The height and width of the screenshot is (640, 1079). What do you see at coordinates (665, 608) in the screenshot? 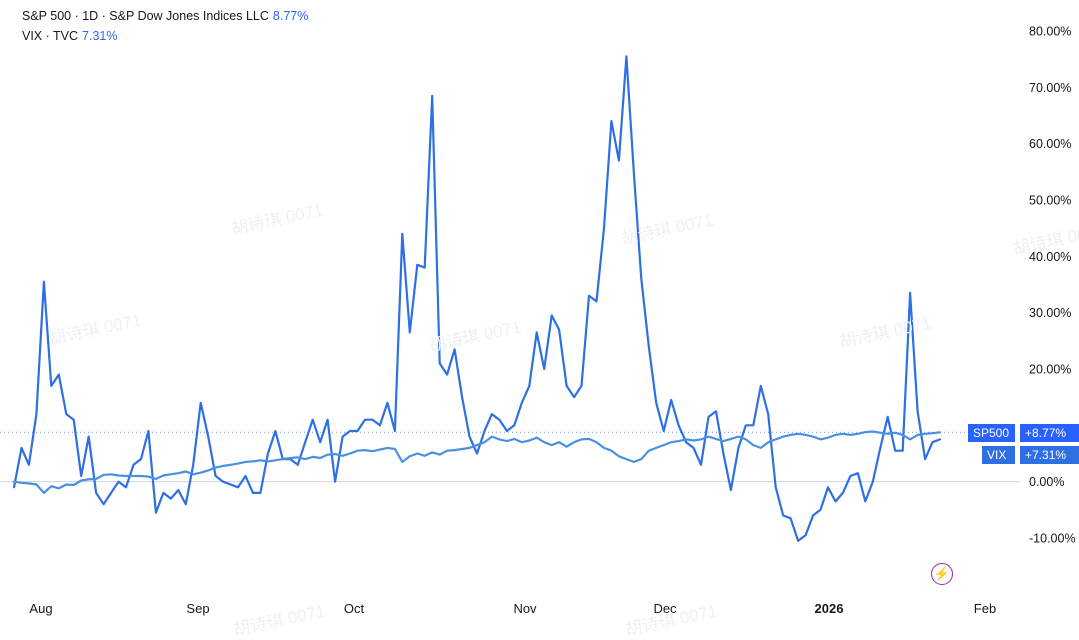
I see `x-tick-label: Dec` at bounding box center [665, 608].